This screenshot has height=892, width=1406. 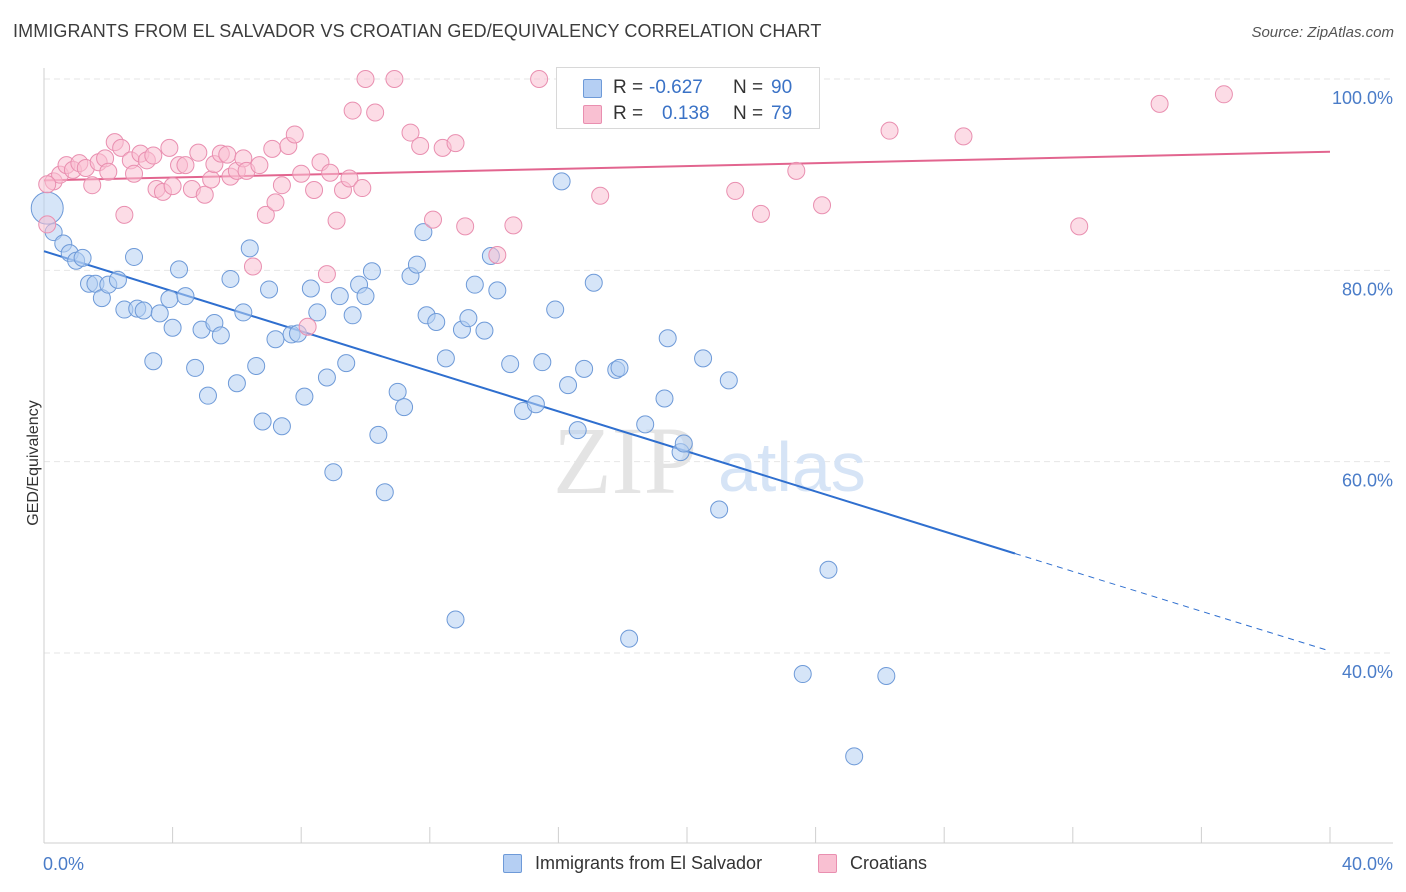 I want to click on legend-n-value: 79, so click(x=782, y=113).